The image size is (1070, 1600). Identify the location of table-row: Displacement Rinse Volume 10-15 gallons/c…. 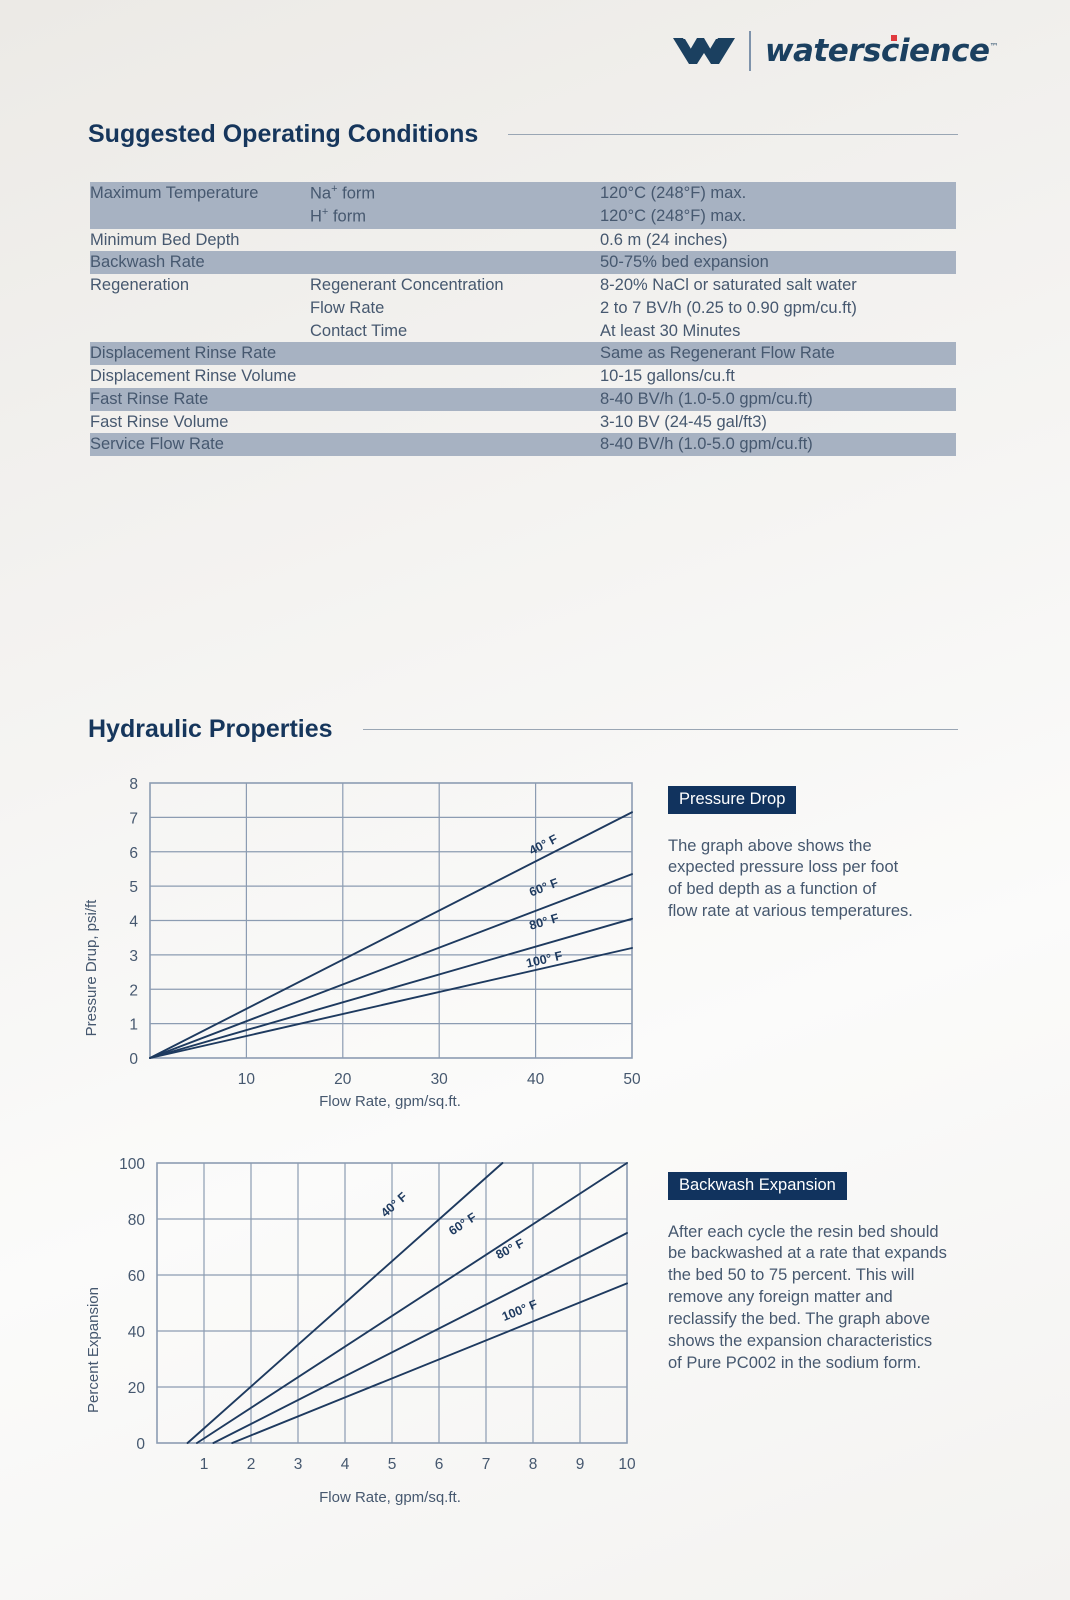
(523, 376).